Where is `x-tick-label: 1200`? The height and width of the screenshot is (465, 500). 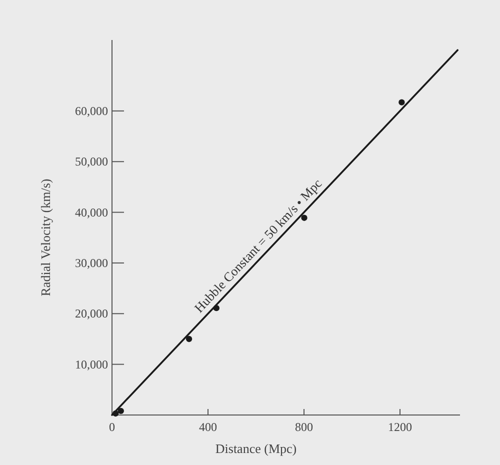 x-tick-label: 1200 is located at coordinates (400, 427).